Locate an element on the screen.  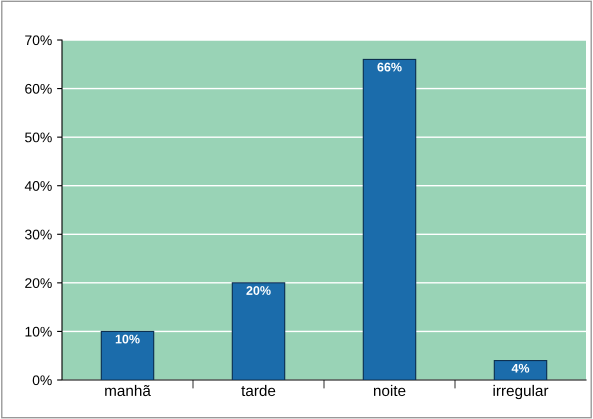
x-tick-label: tarde is located at coordinates (258, 390).